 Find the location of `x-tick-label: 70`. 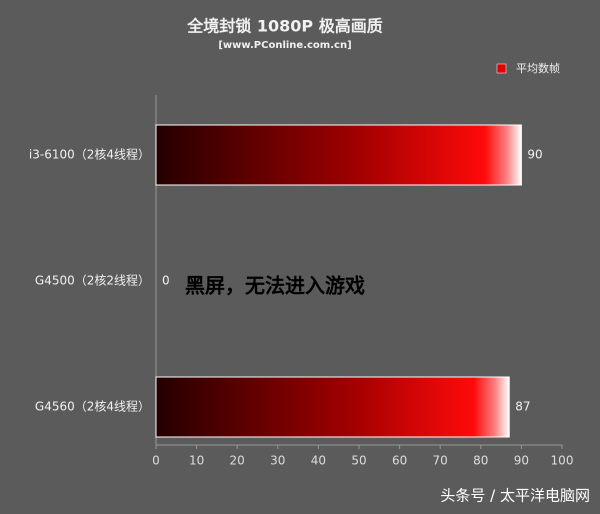

x-tick-label: 70 is located at coordinates (440, 461).